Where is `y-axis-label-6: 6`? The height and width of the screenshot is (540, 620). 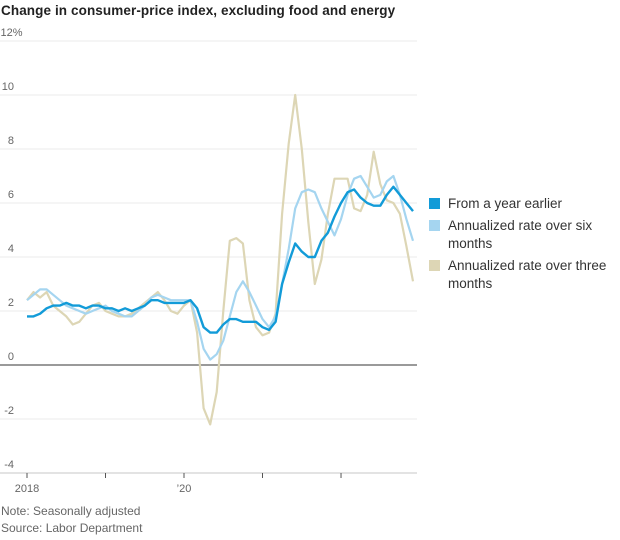 y-axis-label-6: 6 is located at coordinates (11, 195).